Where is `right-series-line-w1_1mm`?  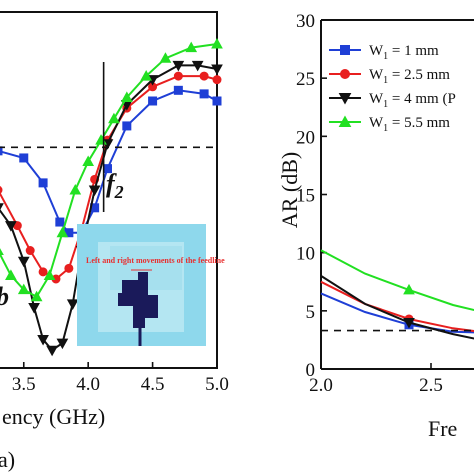
right-series-line-w1_1mm is located at coordinates (397, 313).